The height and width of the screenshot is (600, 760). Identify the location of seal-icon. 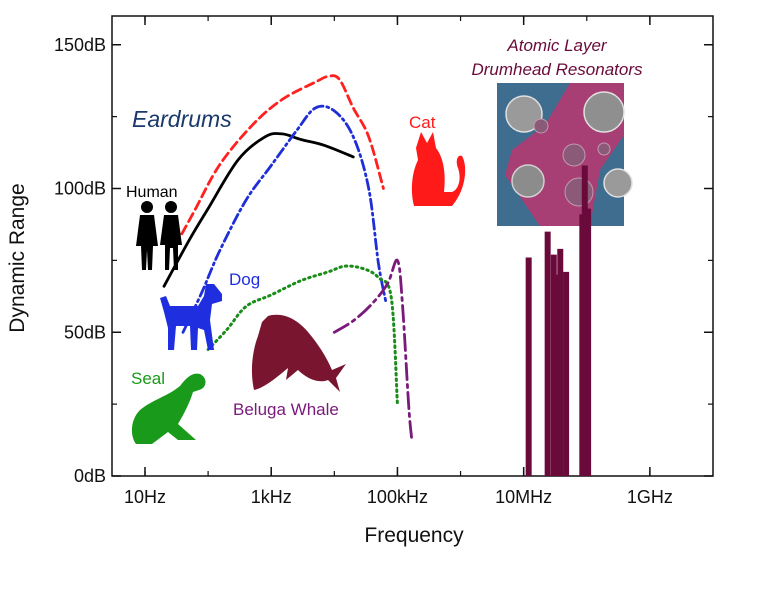
(168, 408).